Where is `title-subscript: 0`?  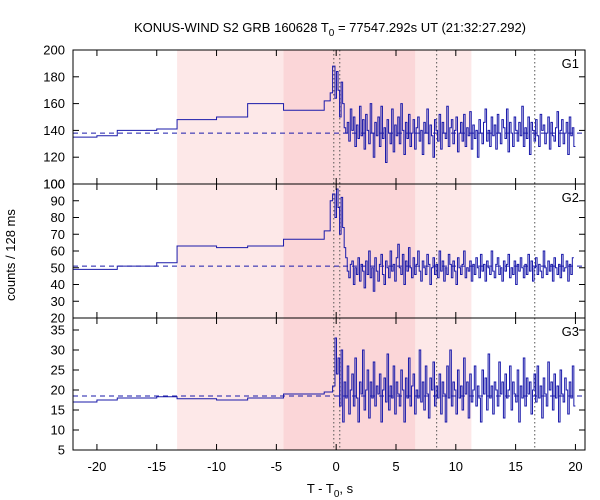 title-subscript: 0 is located at coordinates (332, 33).